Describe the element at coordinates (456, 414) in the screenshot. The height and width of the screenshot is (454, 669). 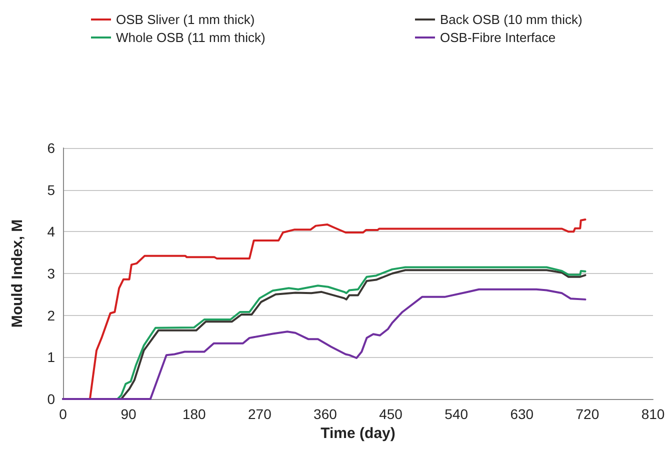
I see `x-tick-label: 540` at that location.